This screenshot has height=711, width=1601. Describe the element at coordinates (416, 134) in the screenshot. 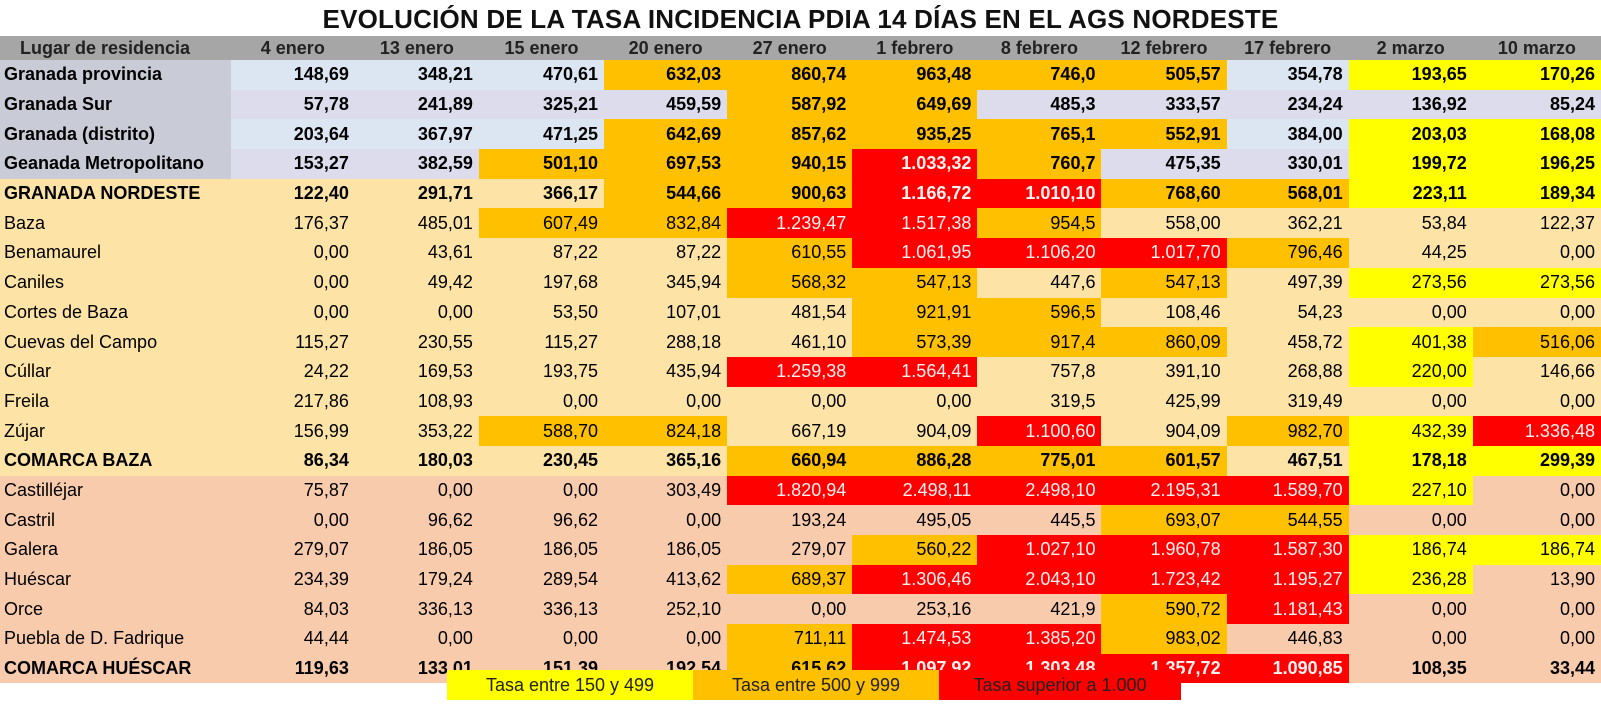

I see `data-cell: 367,97` at that location.